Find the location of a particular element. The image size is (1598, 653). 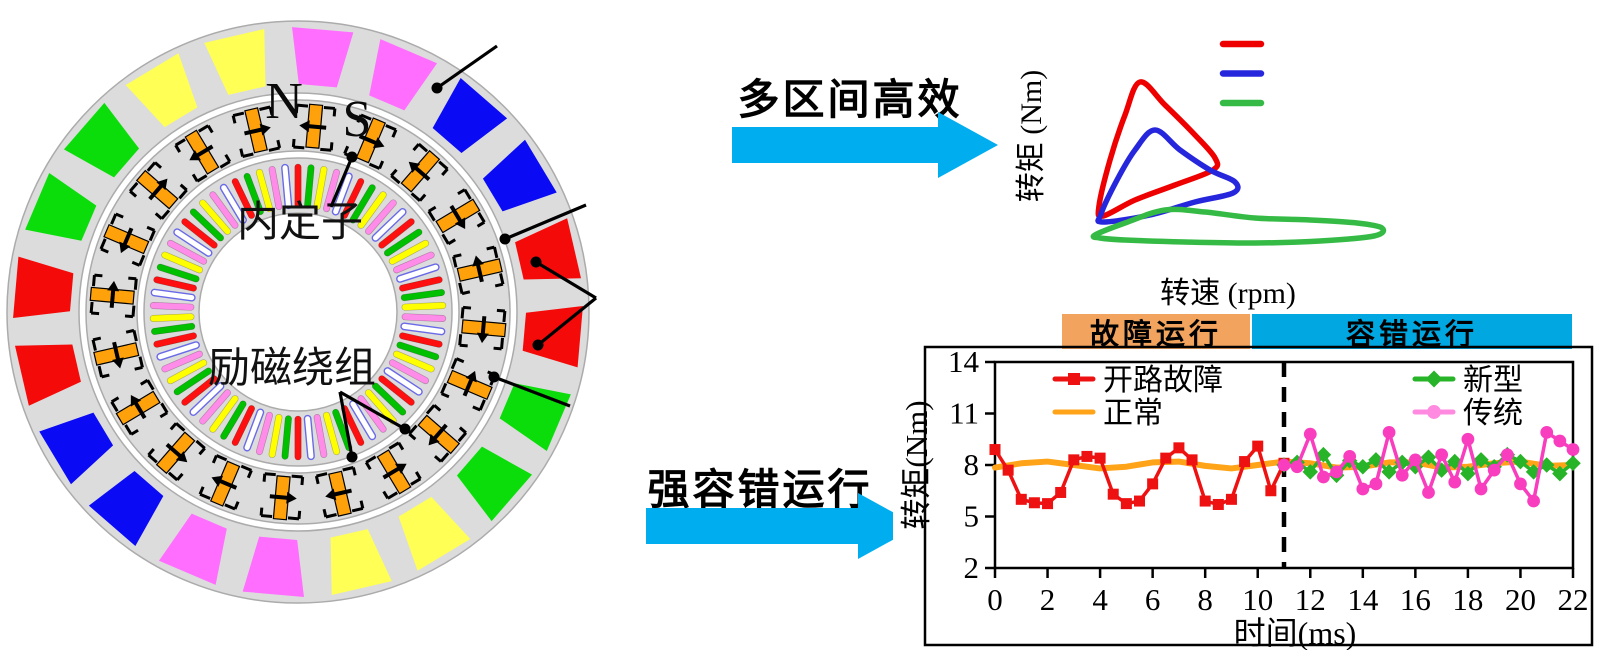

legend-item-open-fault-line: 开路故障 is located at coordinates (1137, 380).